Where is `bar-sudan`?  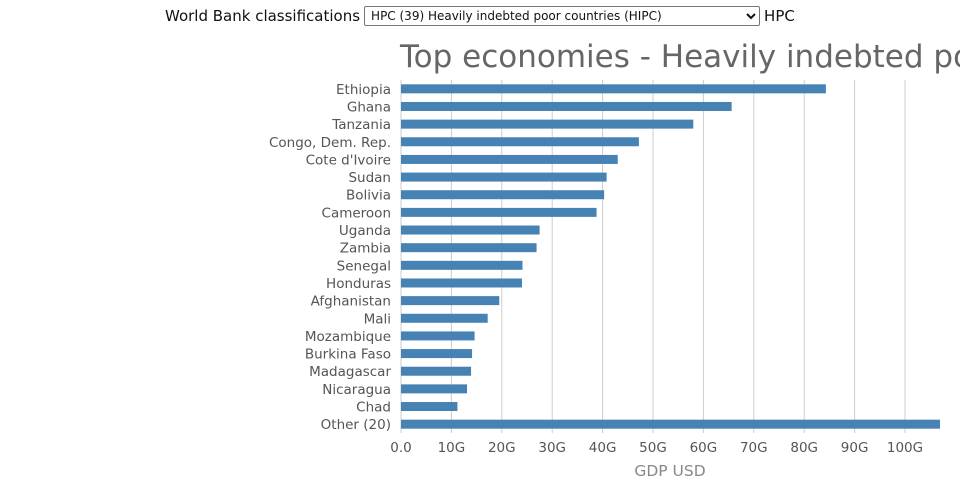 bar-sudan is located at coordinates (504, 177).